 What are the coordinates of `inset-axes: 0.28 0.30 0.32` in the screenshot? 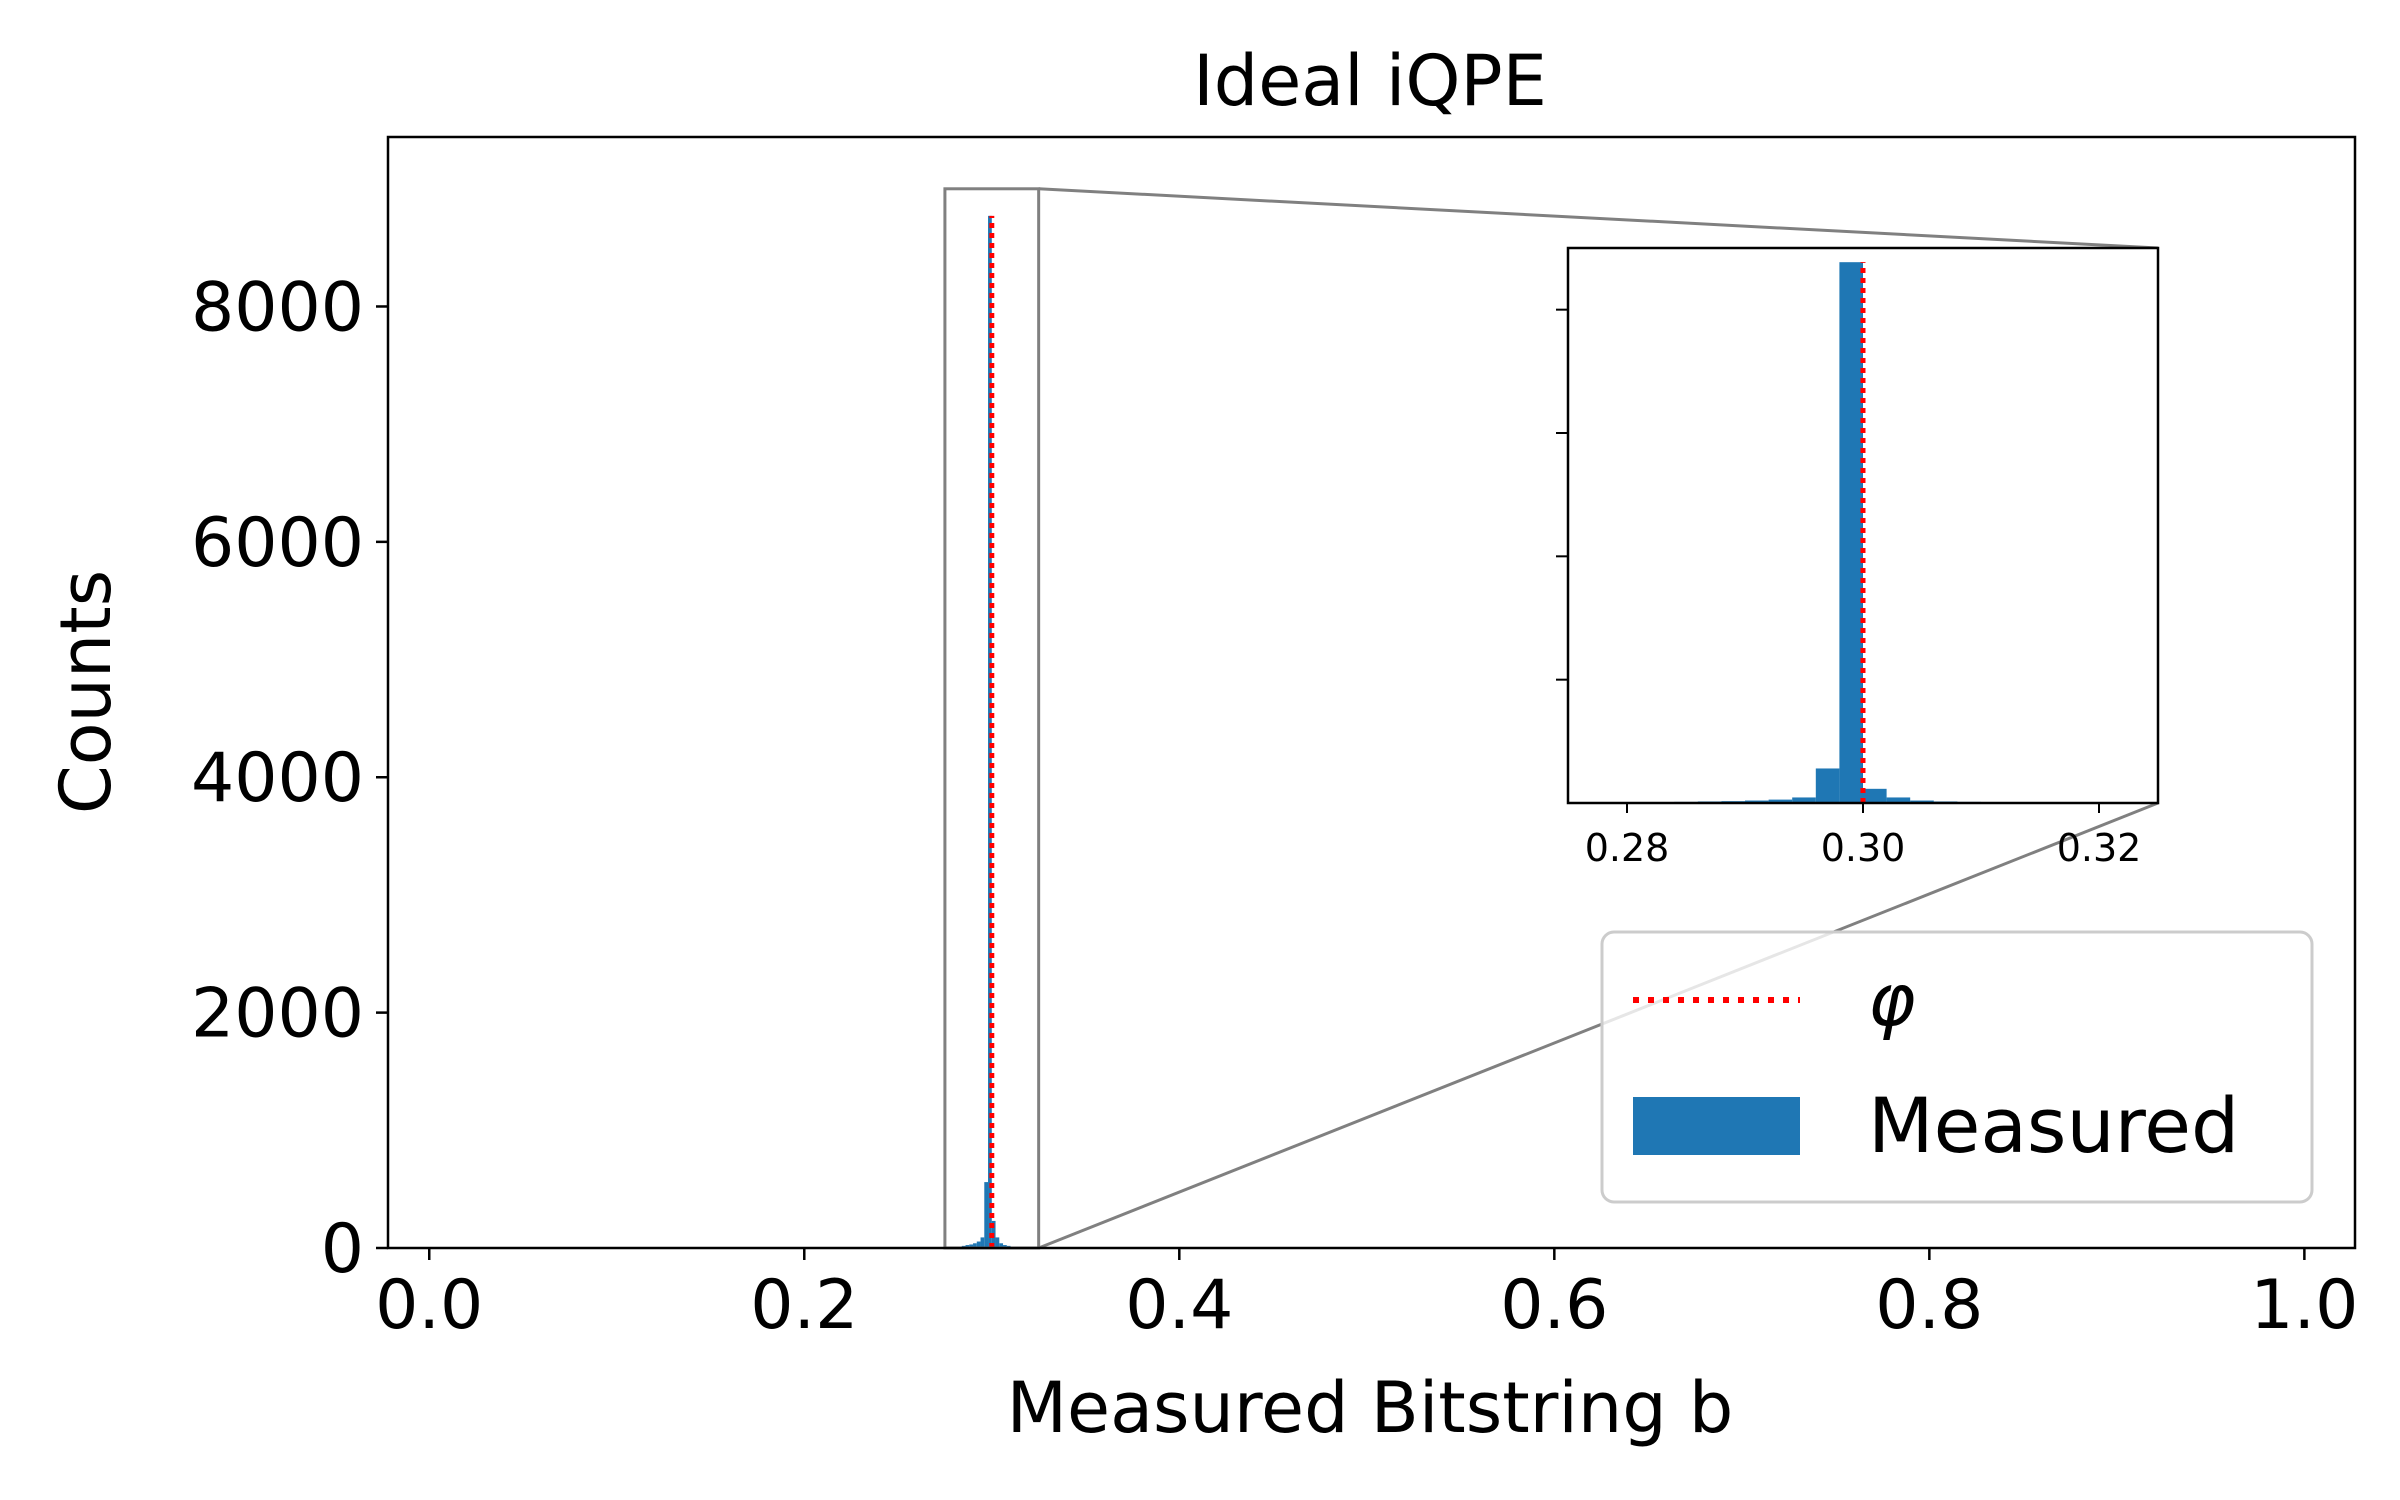 It's located at (1858, 558).